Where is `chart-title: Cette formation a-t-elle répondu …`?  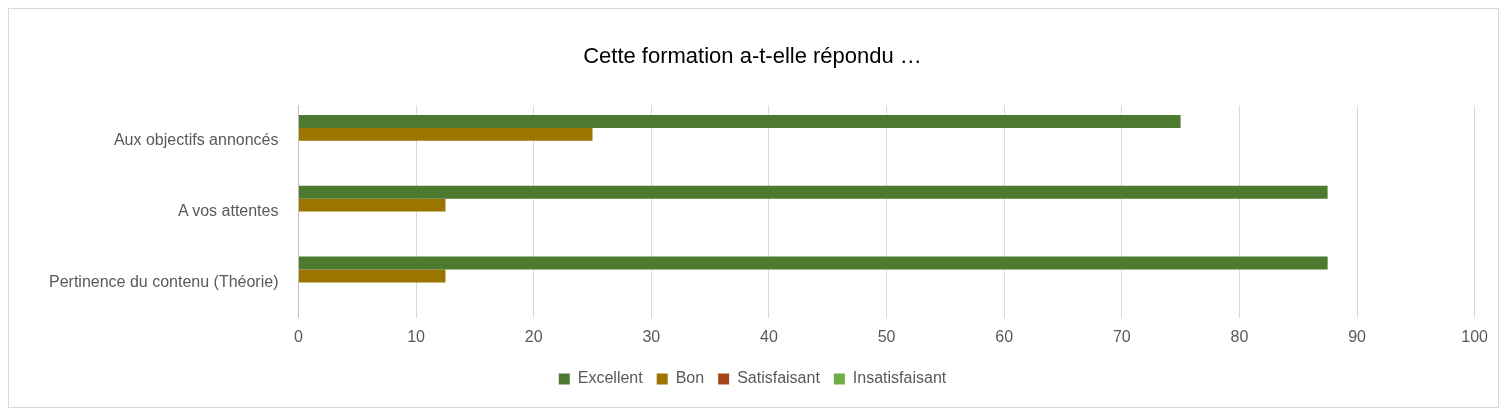 chart-title: Cette formation a-t-elle répondu … is located at coordinates (752, 56).